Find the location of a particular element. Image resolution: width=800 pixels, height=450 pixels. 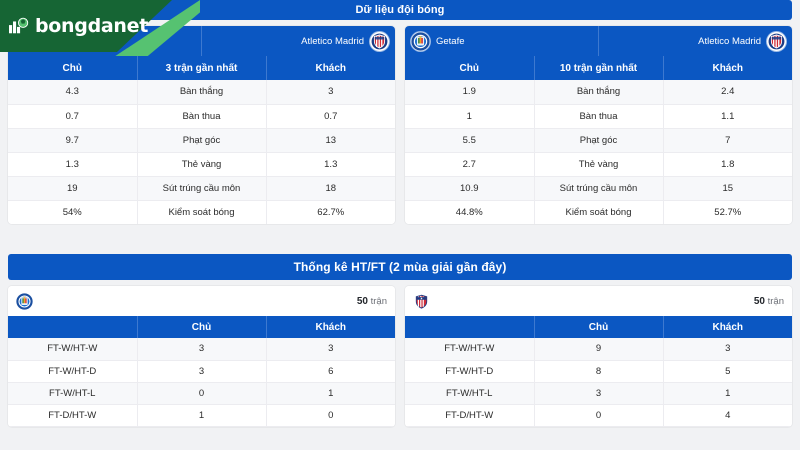

table-row: FT-W/HT-W 3 3 is located at coordinates (201, 349).